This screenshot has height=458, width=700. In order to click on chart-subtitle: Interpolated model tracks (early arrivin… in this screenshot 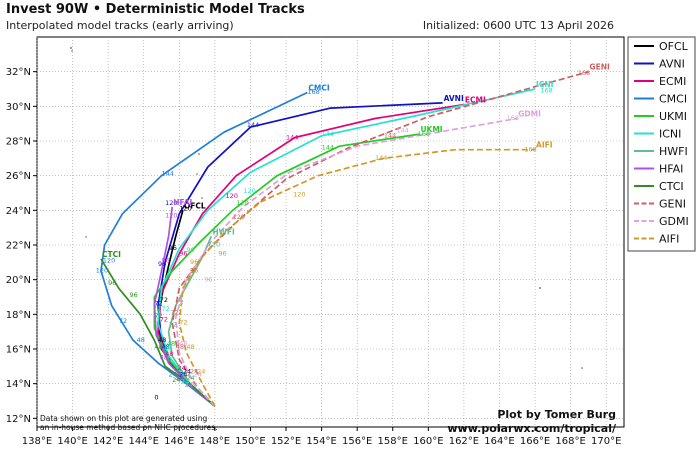, I will do `click(120, 25)`.